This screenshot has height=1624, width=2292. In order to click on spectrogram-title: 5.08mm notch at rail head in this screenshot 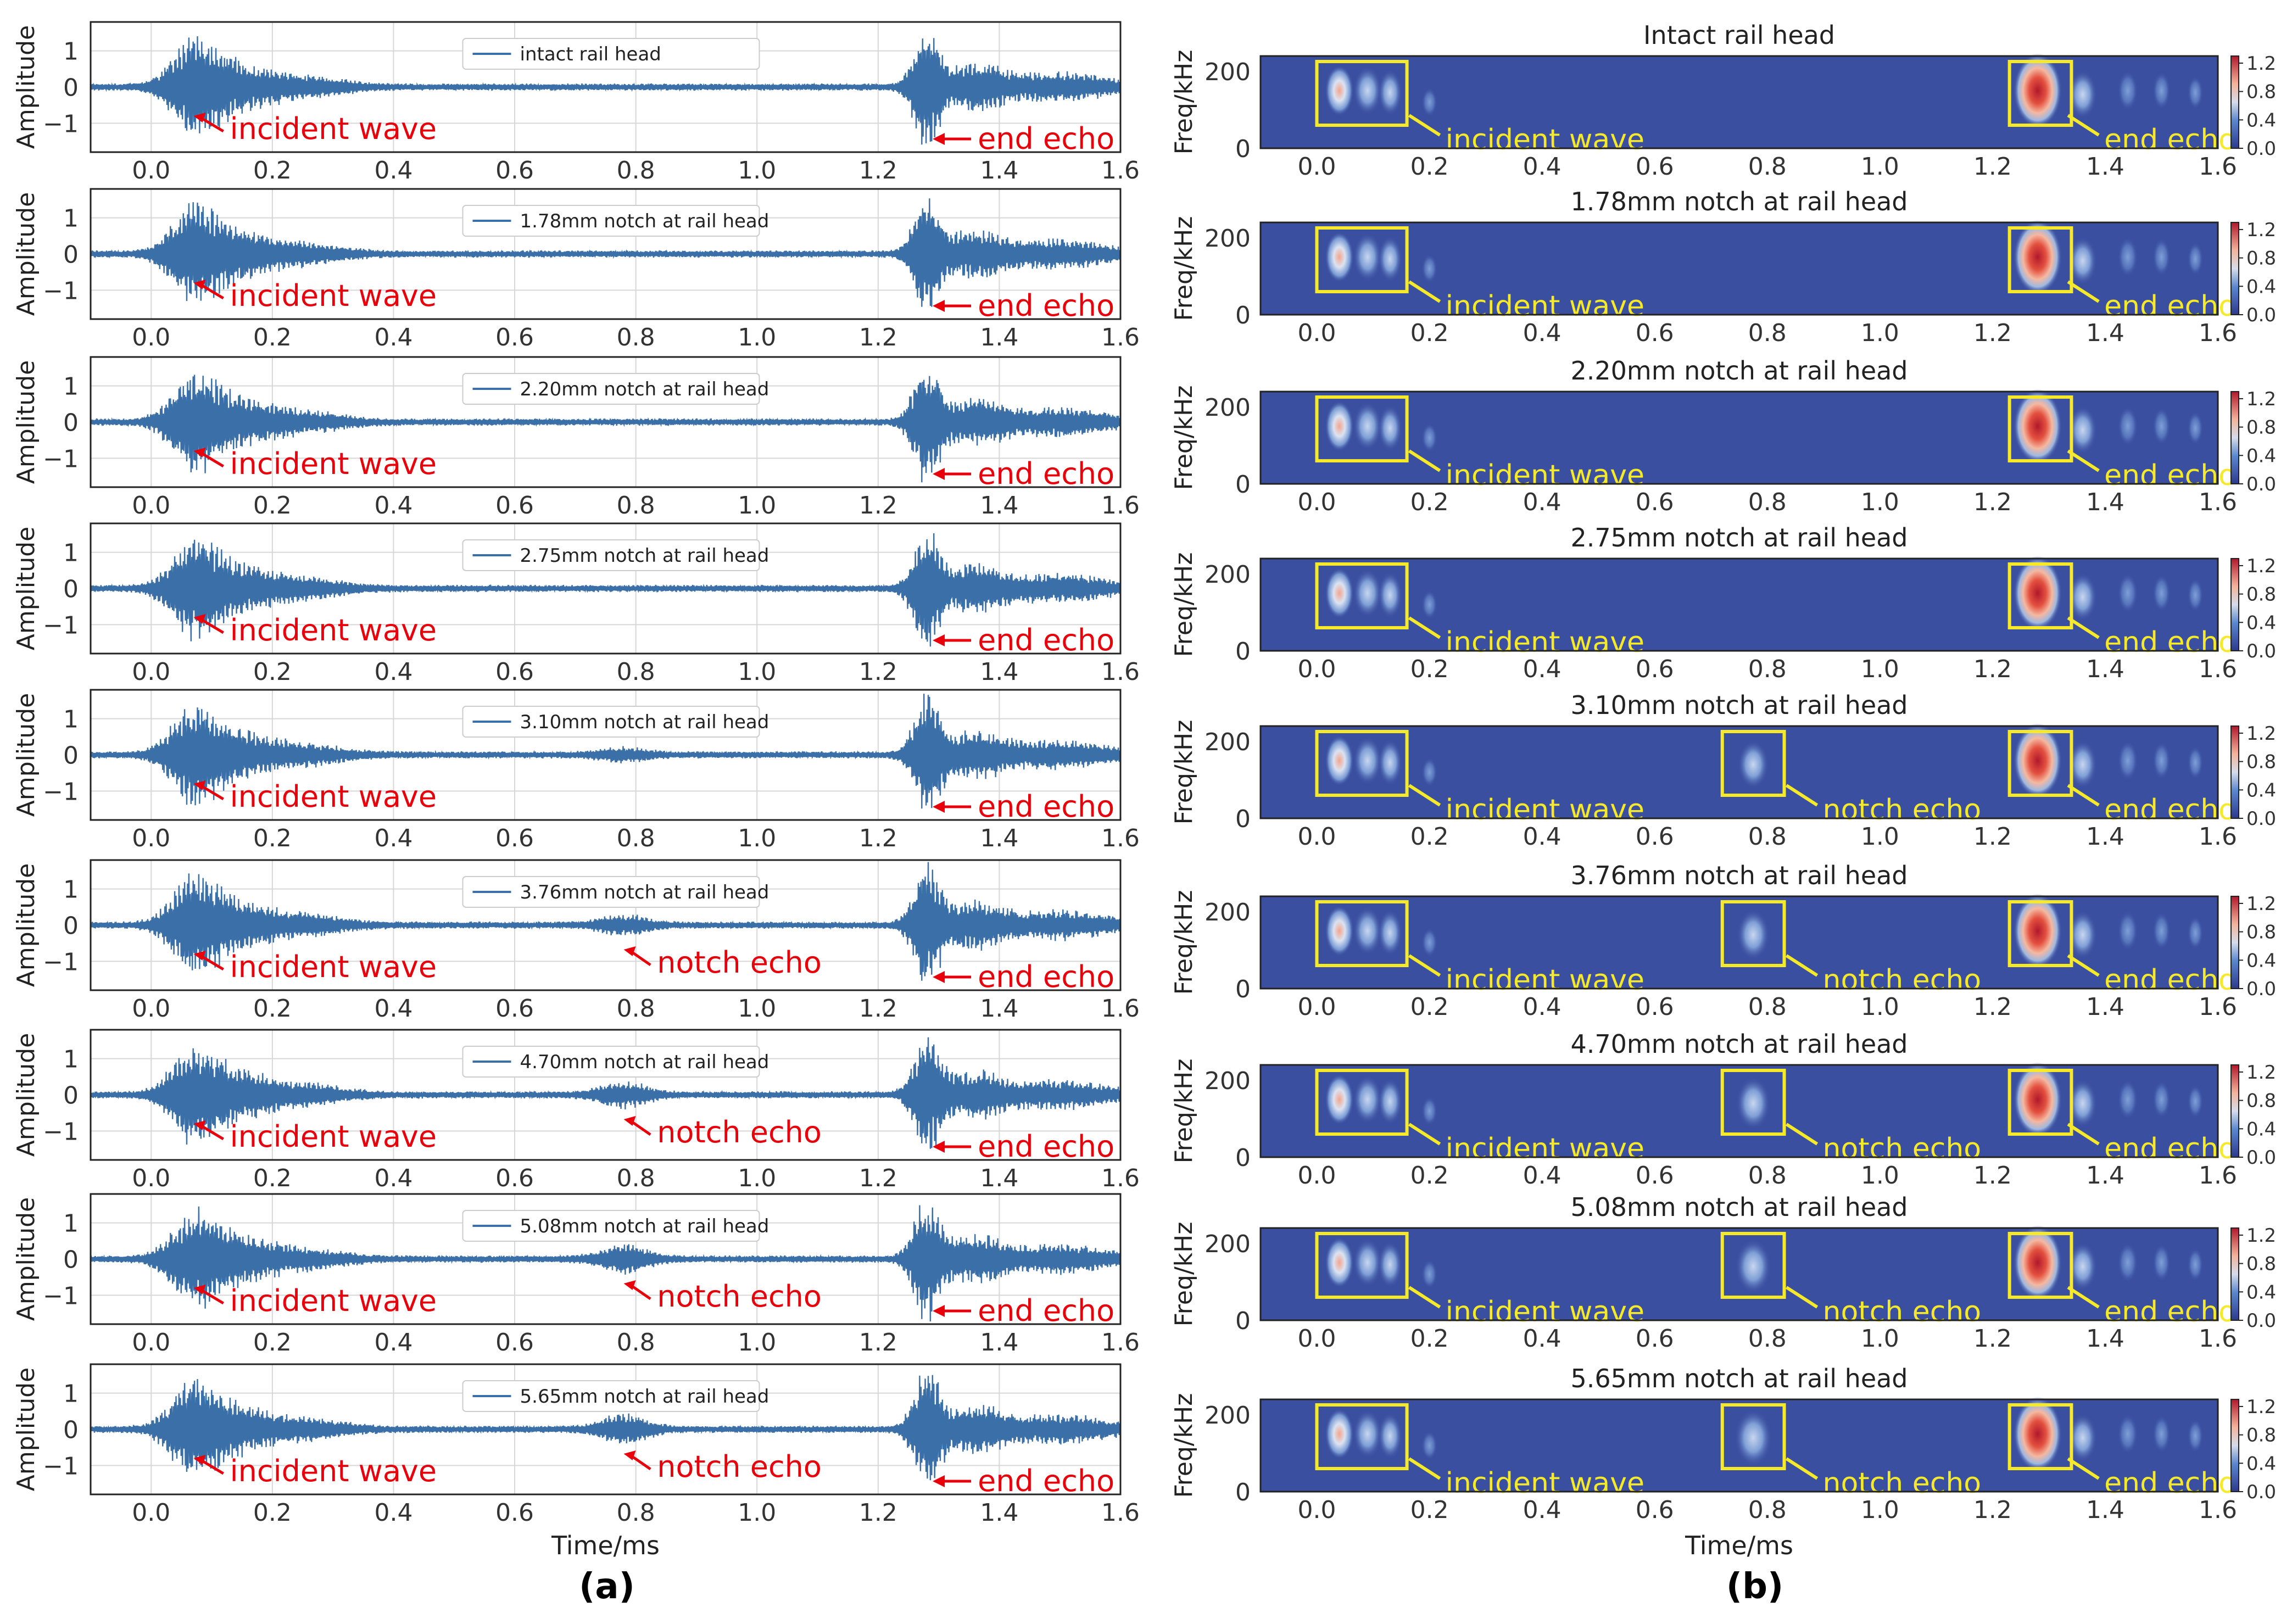, I will do `click(1739, 1207)`.